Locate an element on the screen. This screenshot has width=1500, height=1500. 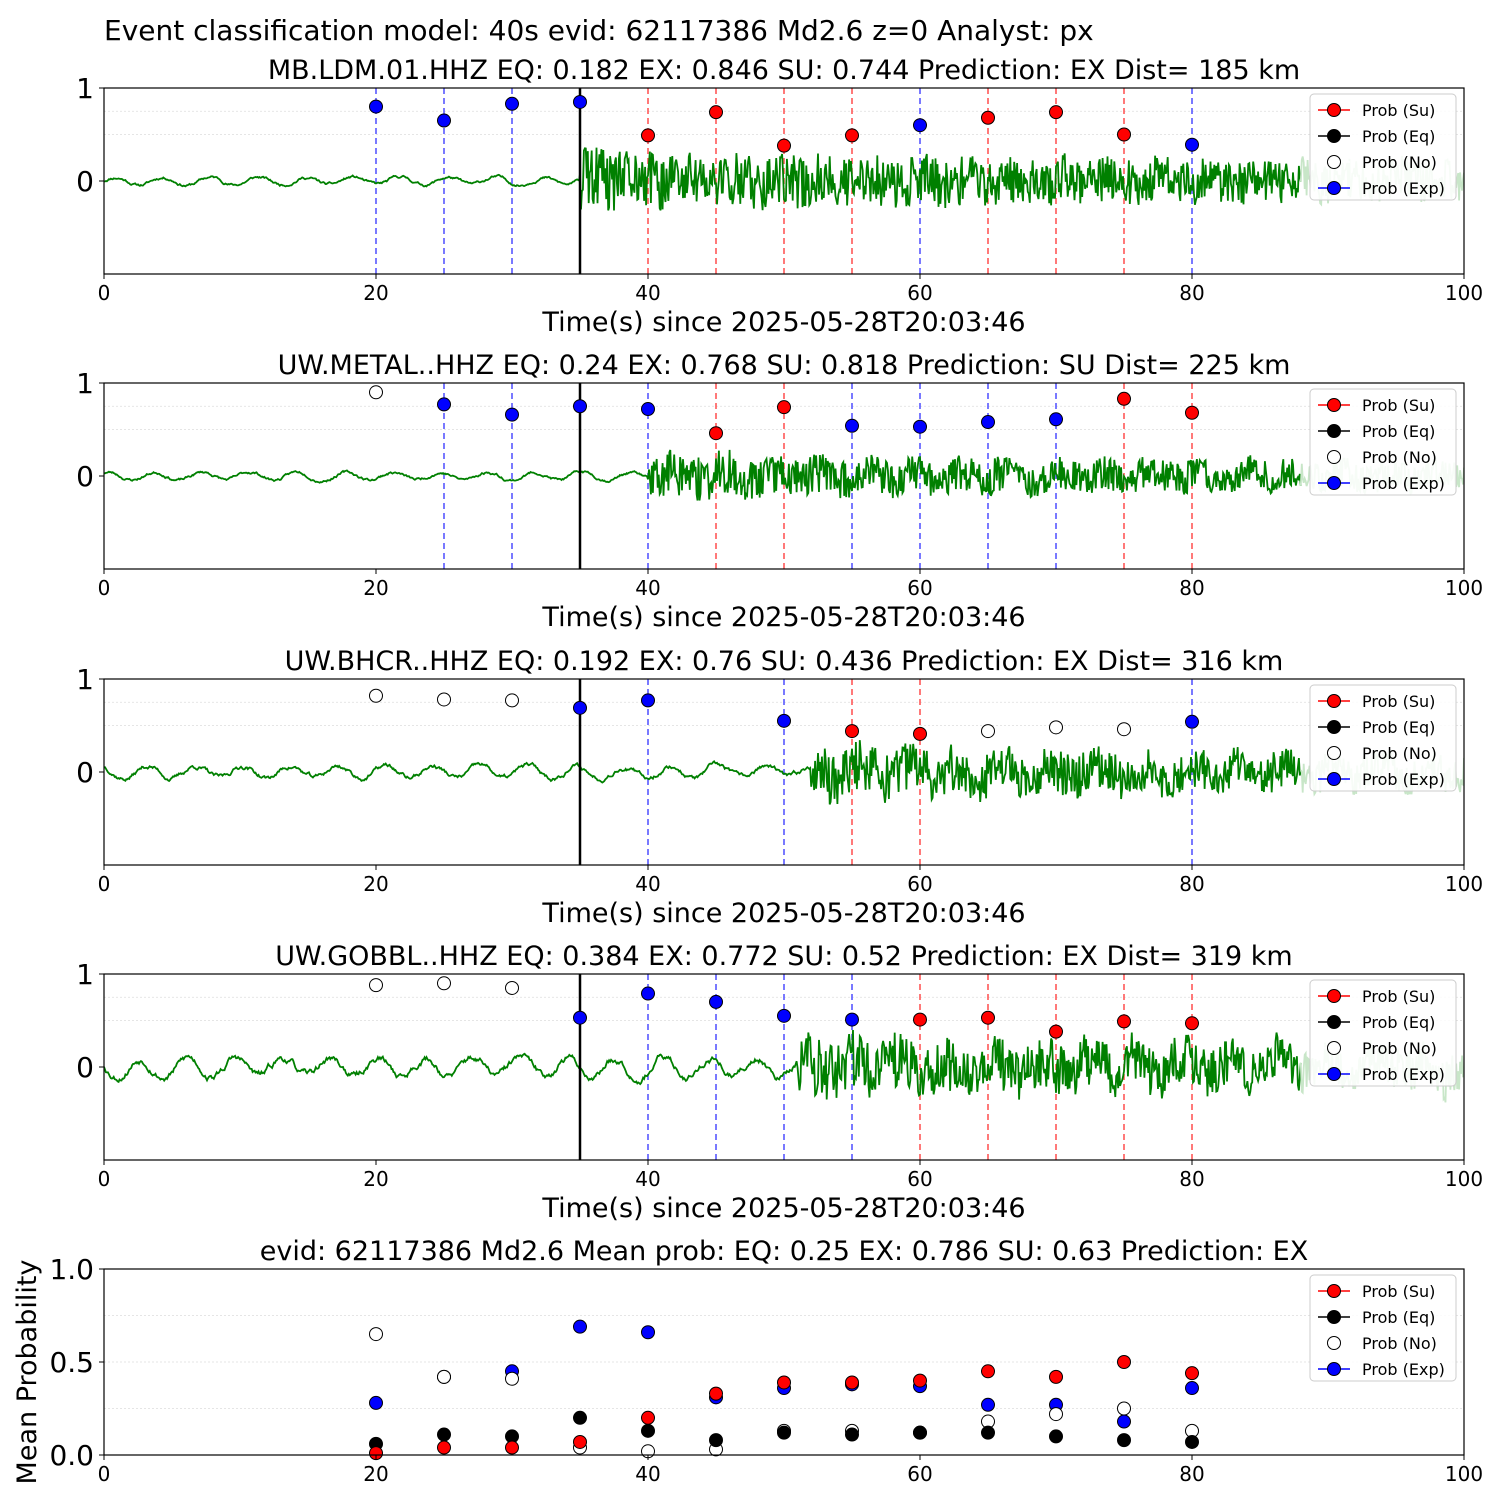
legend-label: Prob (Su) is located at coordinates (1398, 701).